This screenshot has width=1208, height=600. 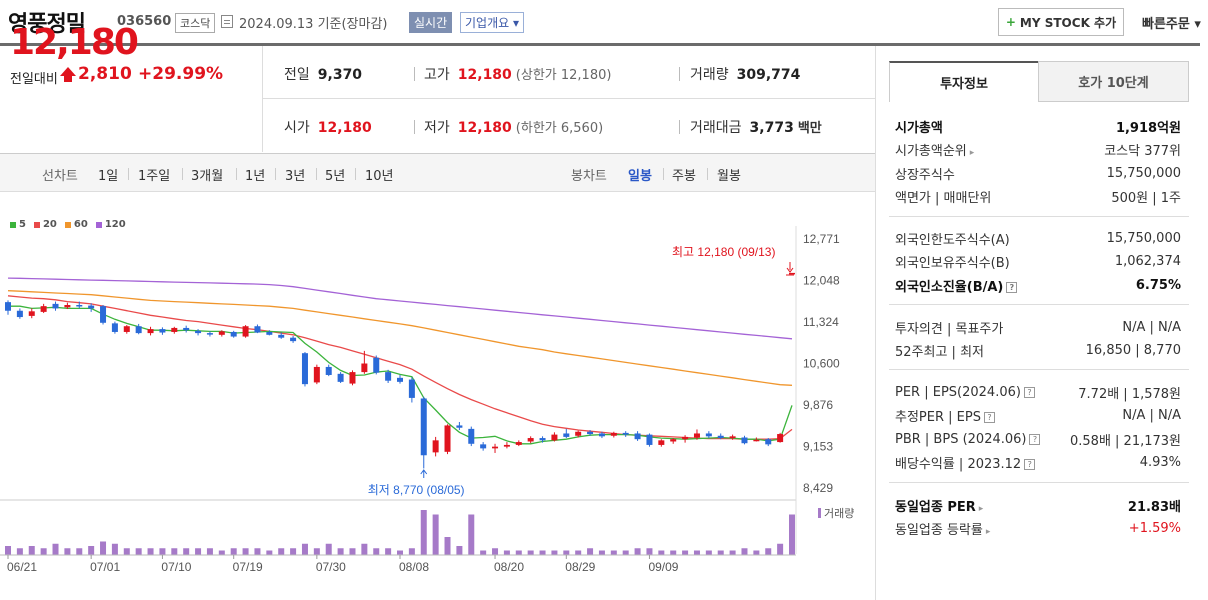 I want to click on x-tick-label: 08/29, so click(x=580, y=567).